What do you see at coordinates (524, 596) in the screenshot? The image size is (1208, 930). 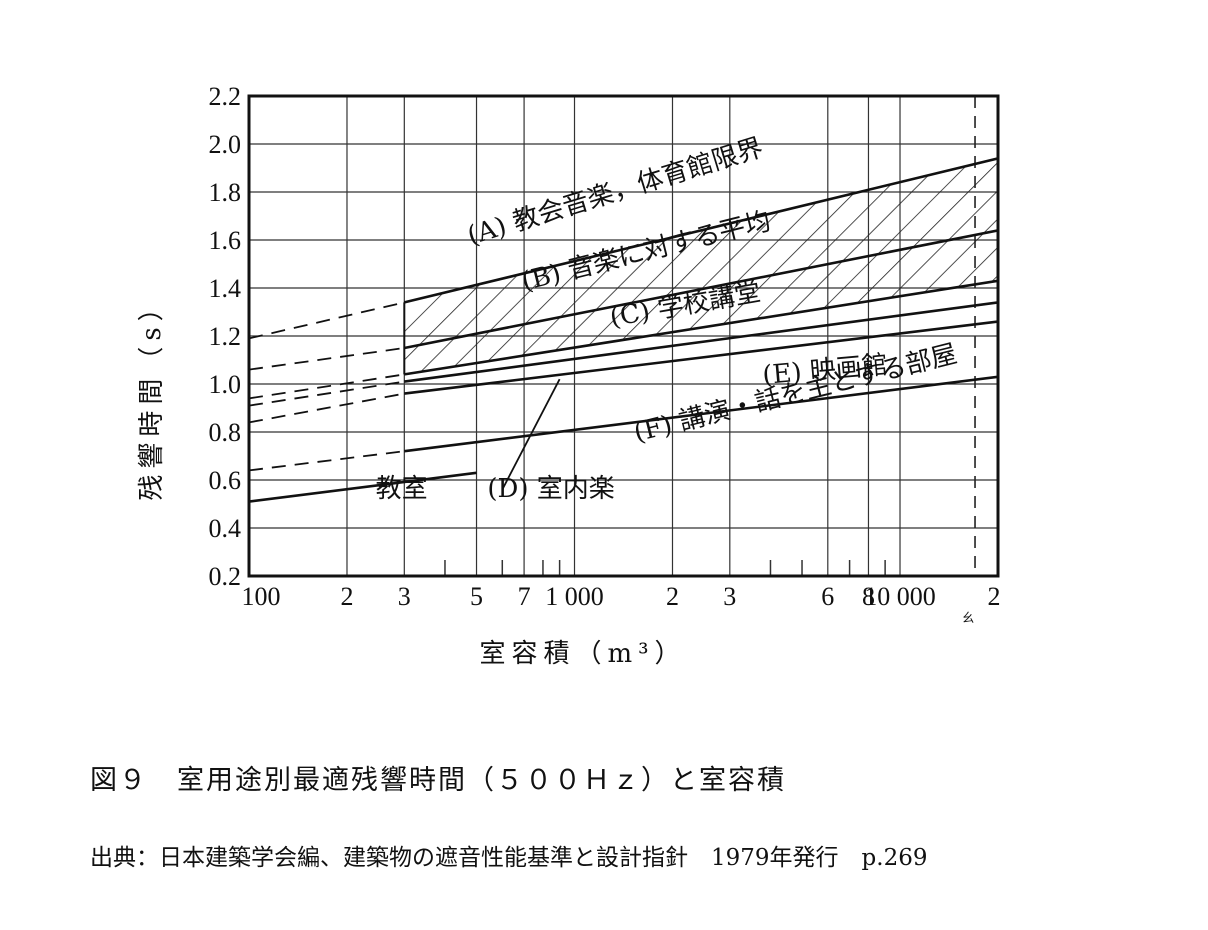 I see `x-tick-label: 7` at bounding box center [524, 596].